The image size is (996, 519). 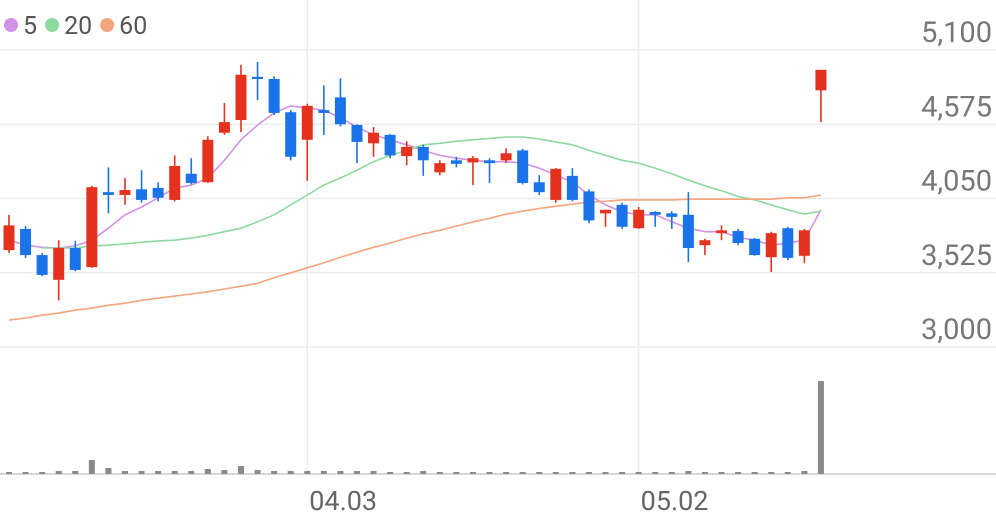 What do you see at coordinates (956, 330) in the screenshot?
I see `y-tick-label: 3,000` at bounding box center [956, 330].